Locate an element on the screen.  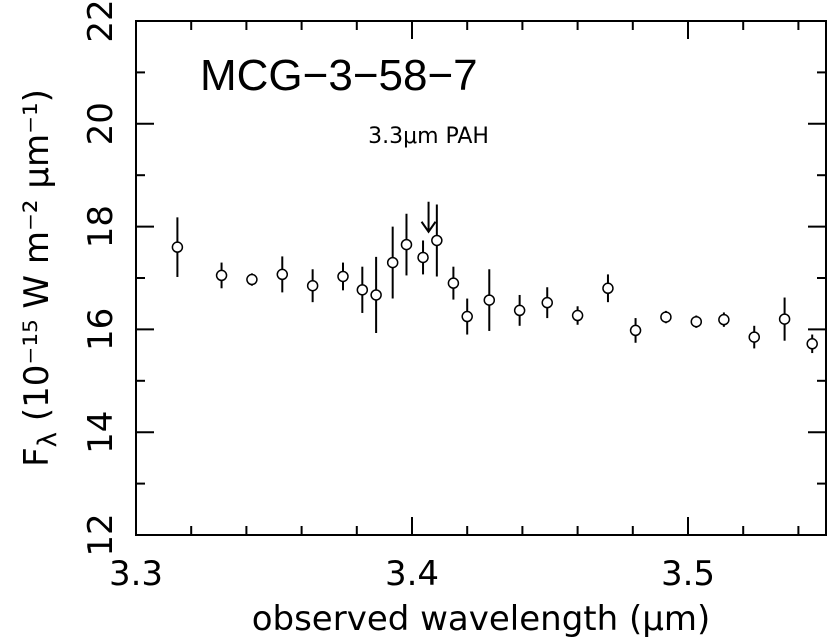
arrow-head is located at coordinates (428, 227).